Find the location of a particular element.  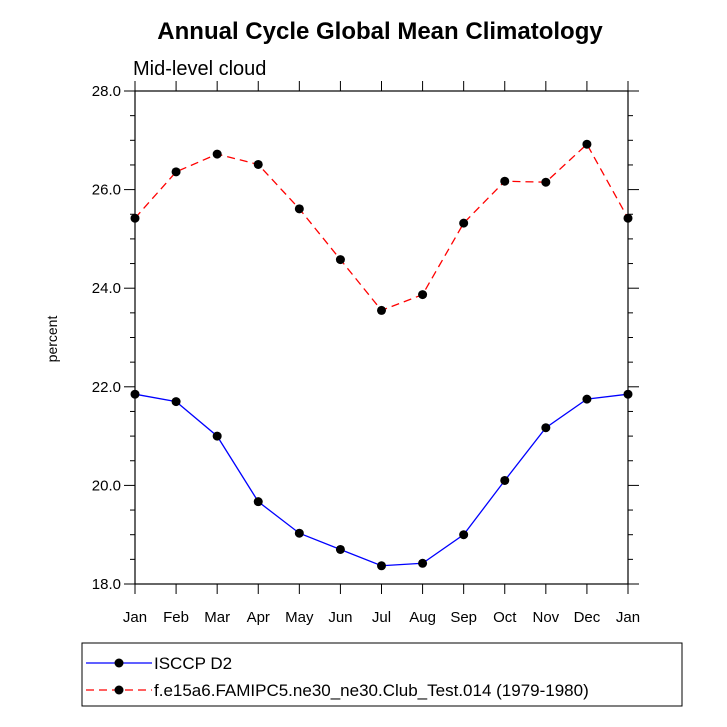

y-axis-label: percent is located at coordinates (52, 339).